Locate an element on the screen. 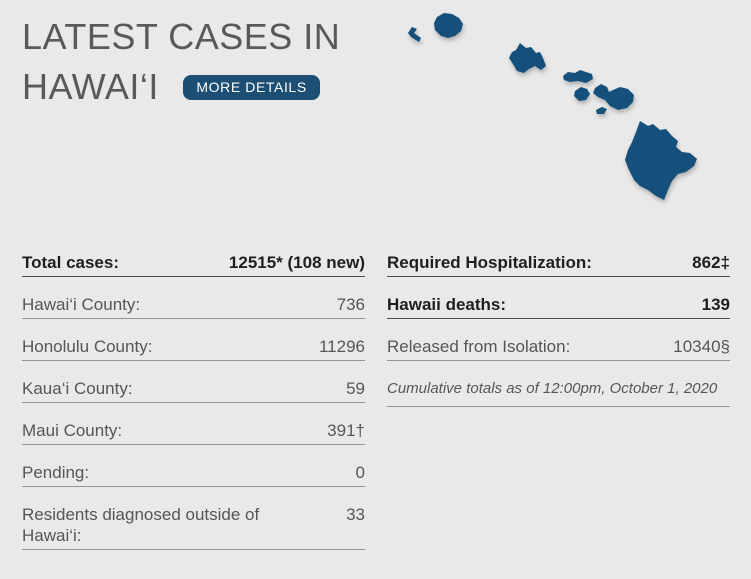 The width and height of the screenshot is (751, 579). hawaiian-islands-svg is located at coordinates (552, 106).